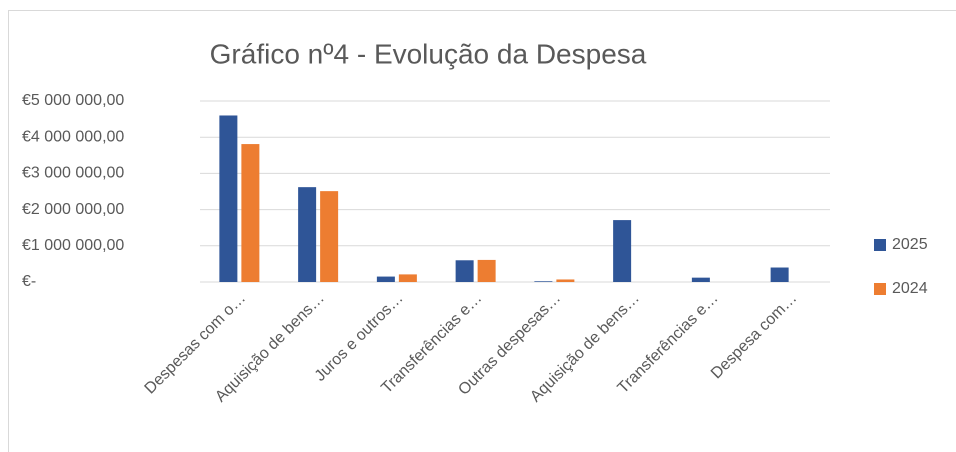 The width and height of the screenshot is (956, 452). Describe the element at coordinates (910, 288) in the screenshot. I see `legend-label: 2024` at that location.